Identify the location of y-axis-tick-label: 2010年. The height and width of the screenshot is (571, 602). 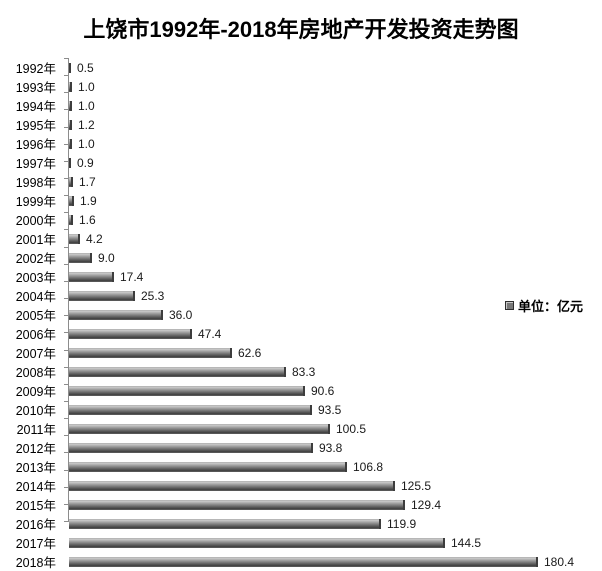
(35, 411).